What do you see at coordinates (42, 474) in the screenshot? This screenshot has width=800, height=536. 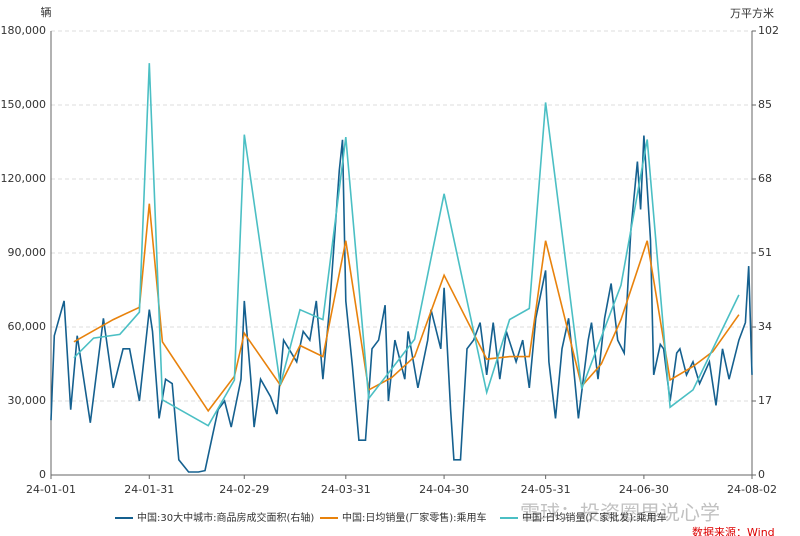 I see `y-tick-label: 0` at bounding box center [42, 474].